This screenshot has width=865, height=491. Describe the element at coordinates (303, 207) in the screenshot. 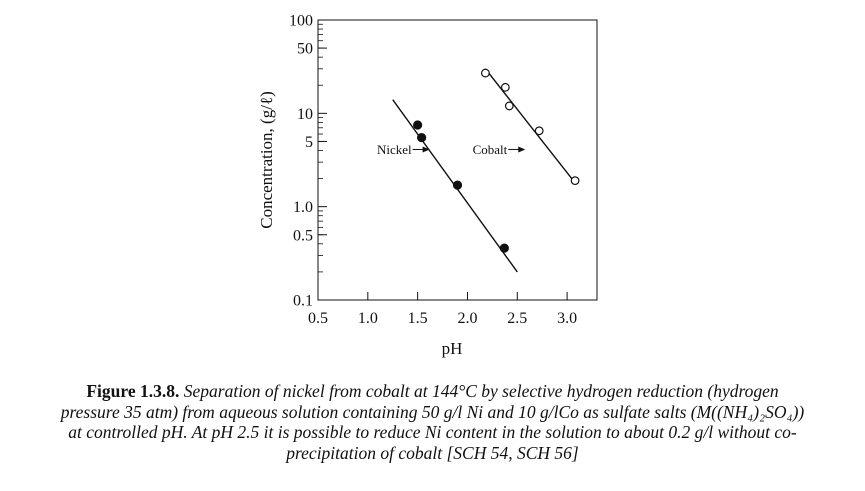

I see `y-tick-label: 1.0` at that location.